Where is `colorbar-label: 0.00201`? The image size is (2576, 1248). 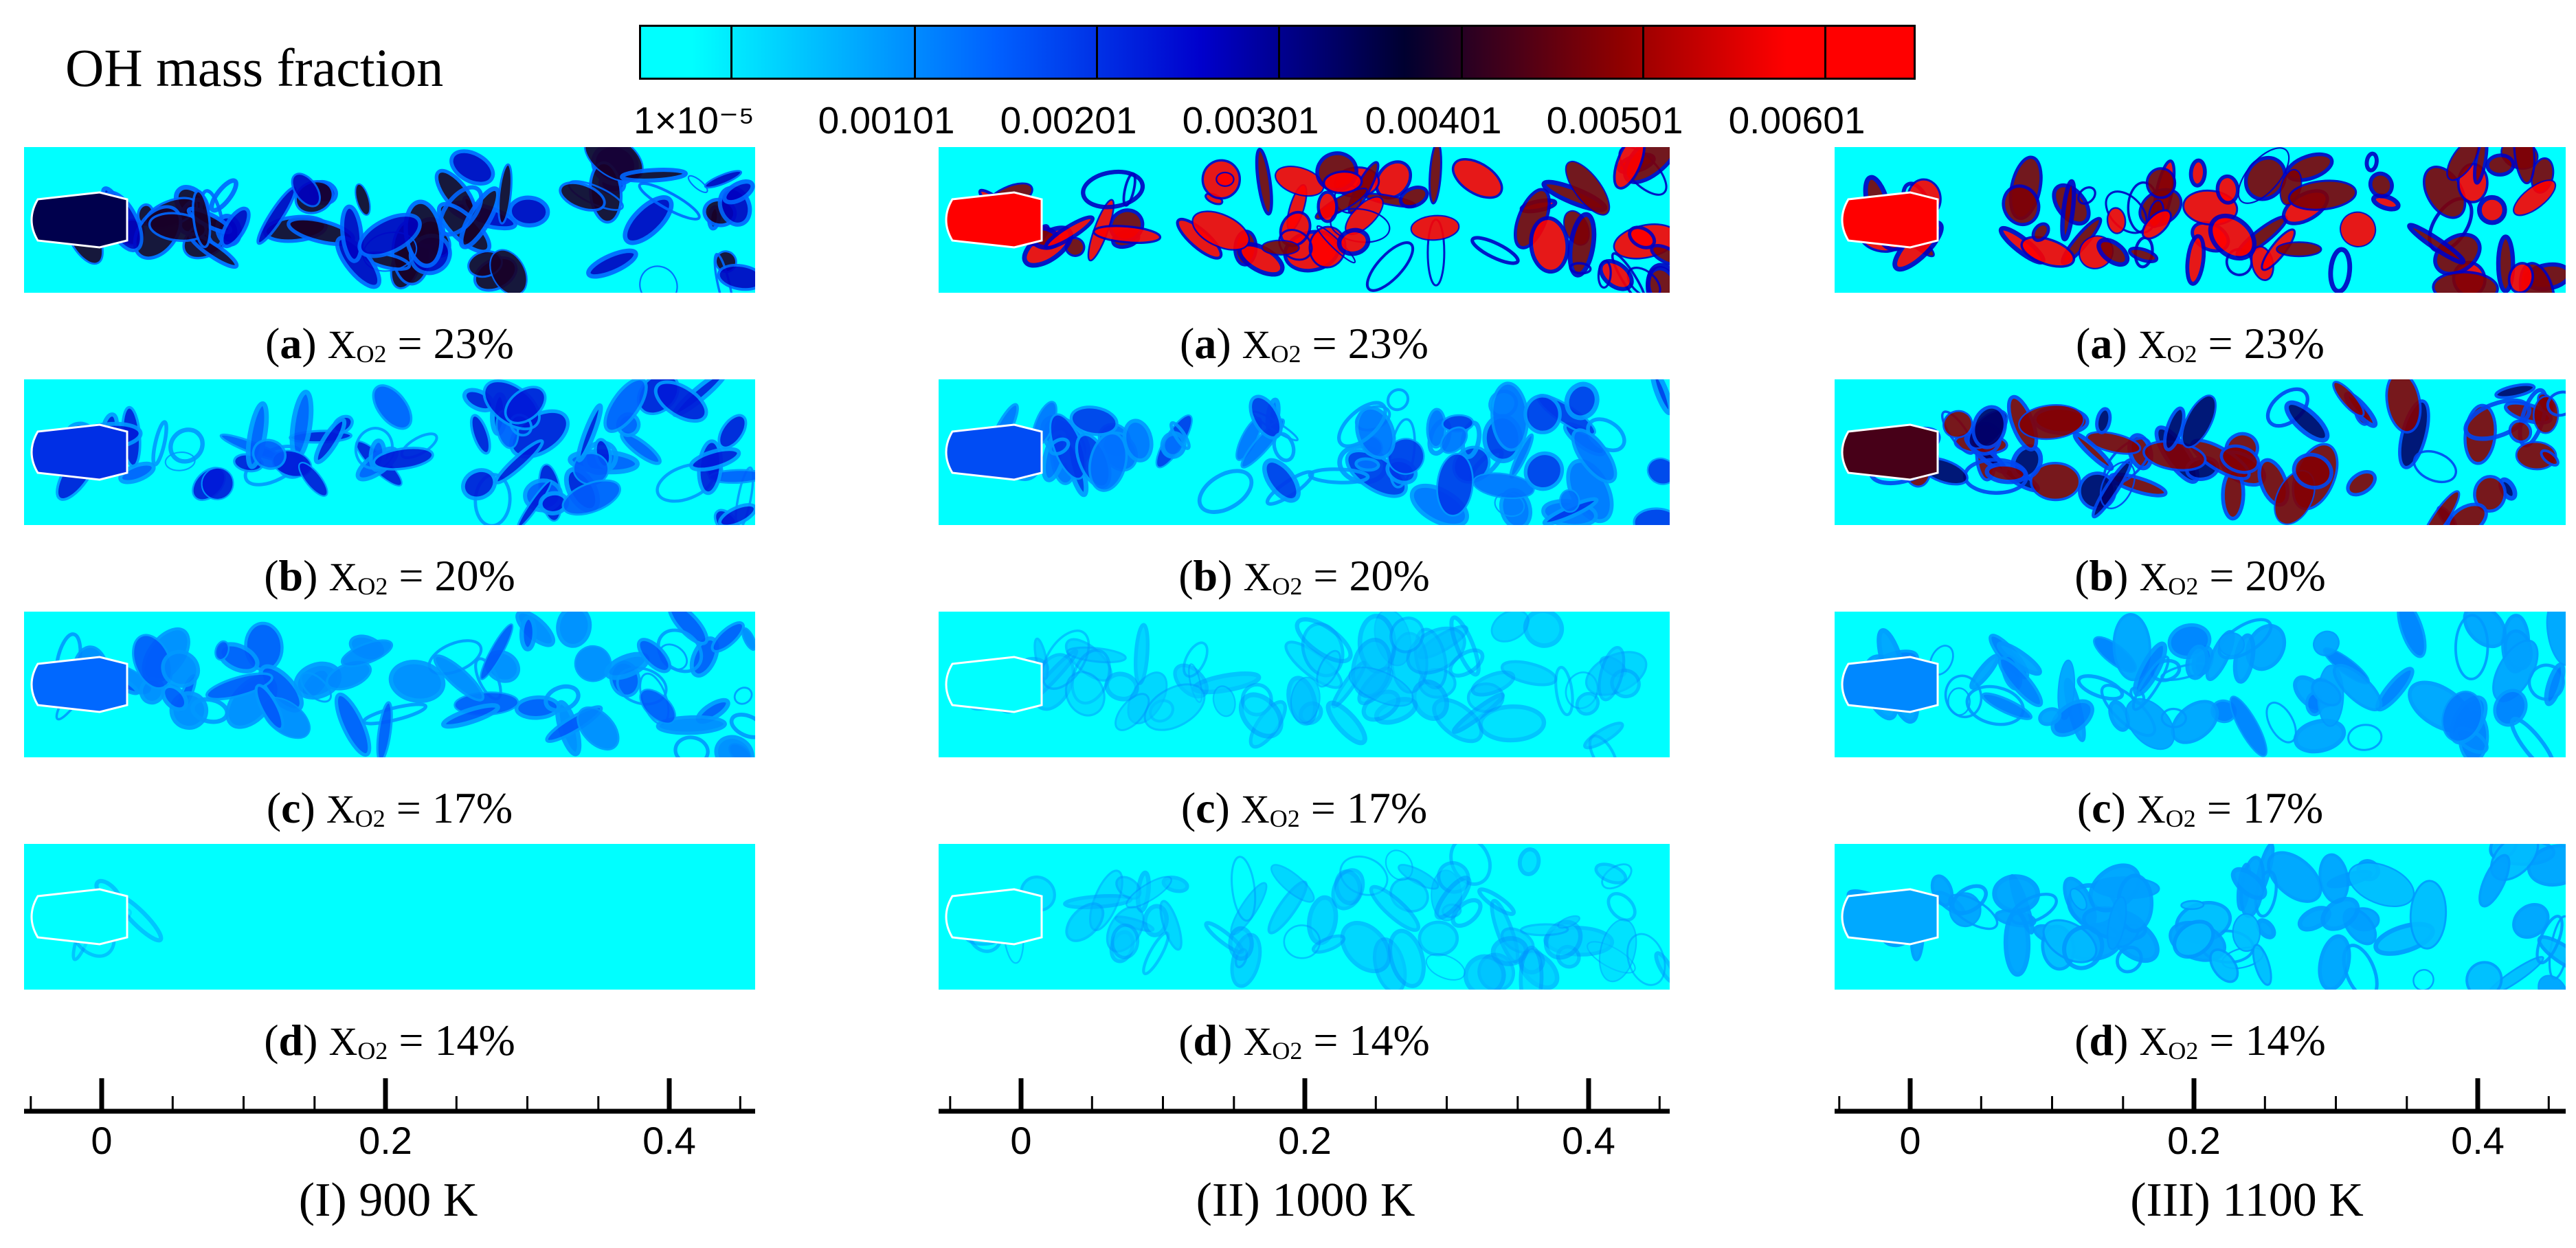 colorbar-label: 0.00201 is located at coordinates (1068, 120).